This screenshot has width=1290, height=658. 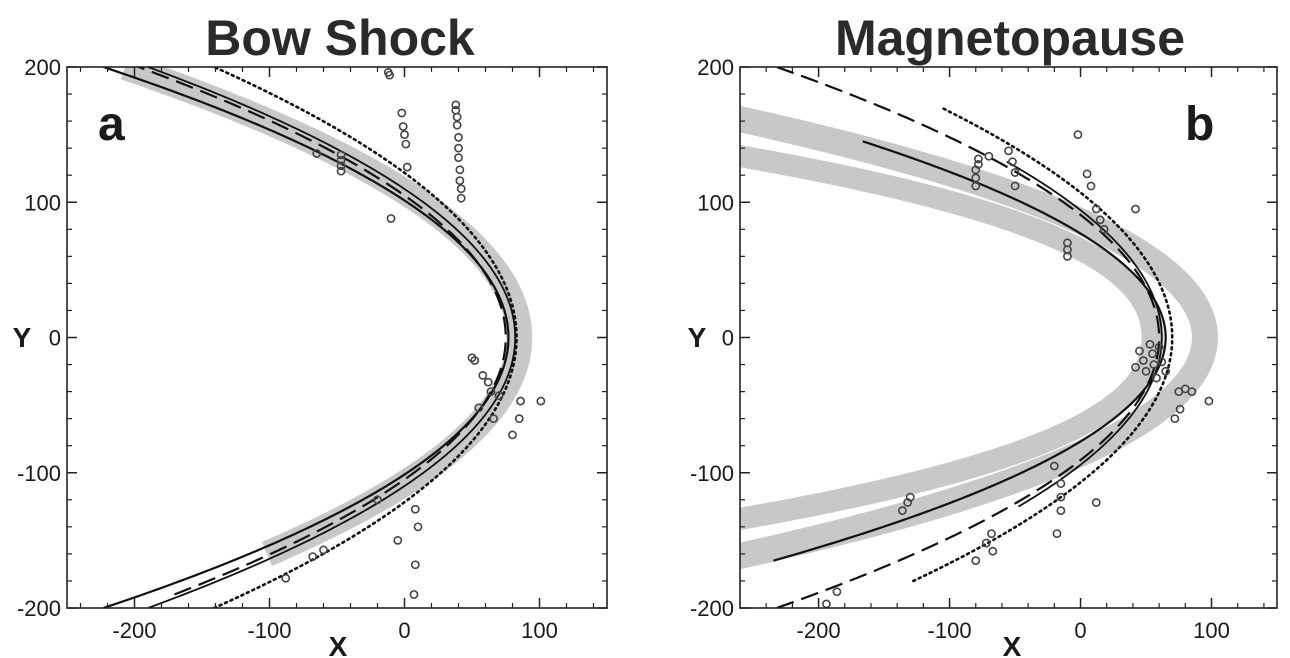 What do you see at coordinates (134, 630) in the screenshot?
I see `x-tick-label: -200` at bounding box center [134, 630].